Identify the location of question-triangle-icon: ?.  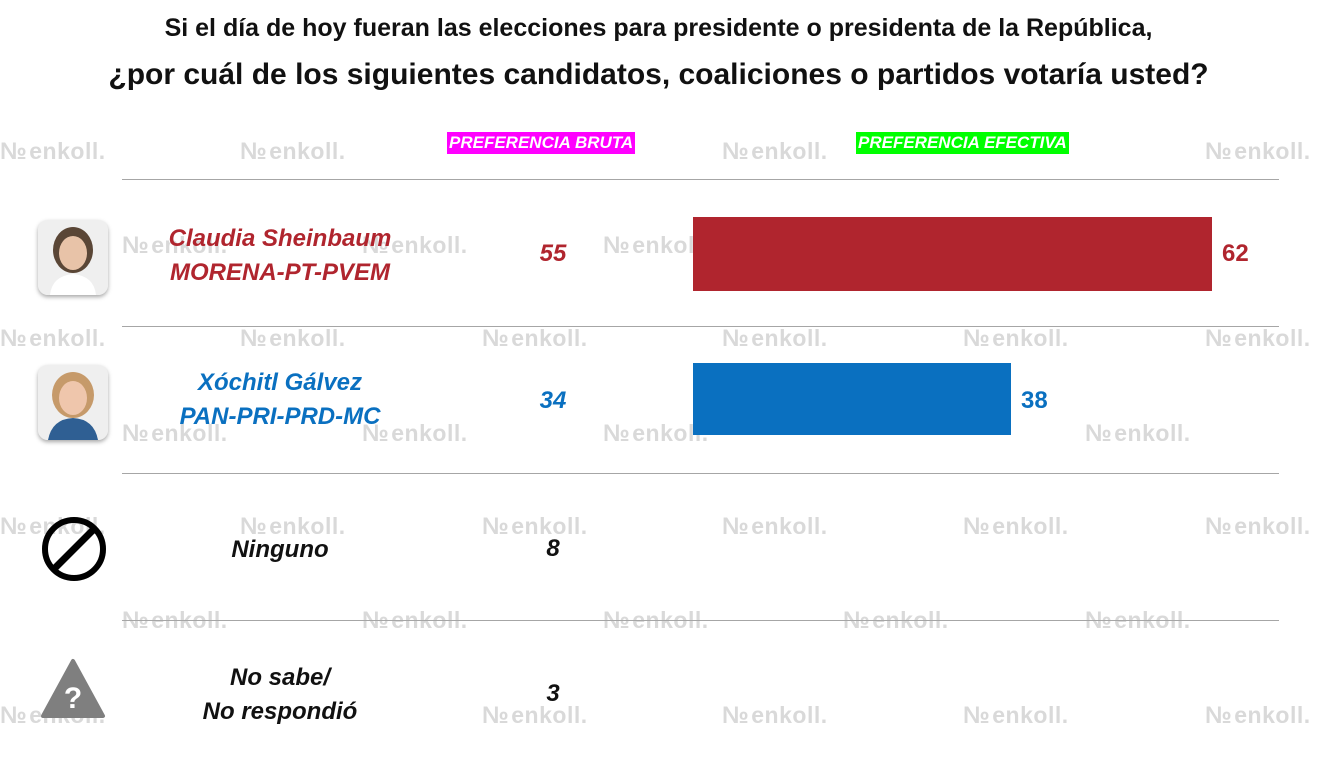
(73, 691).